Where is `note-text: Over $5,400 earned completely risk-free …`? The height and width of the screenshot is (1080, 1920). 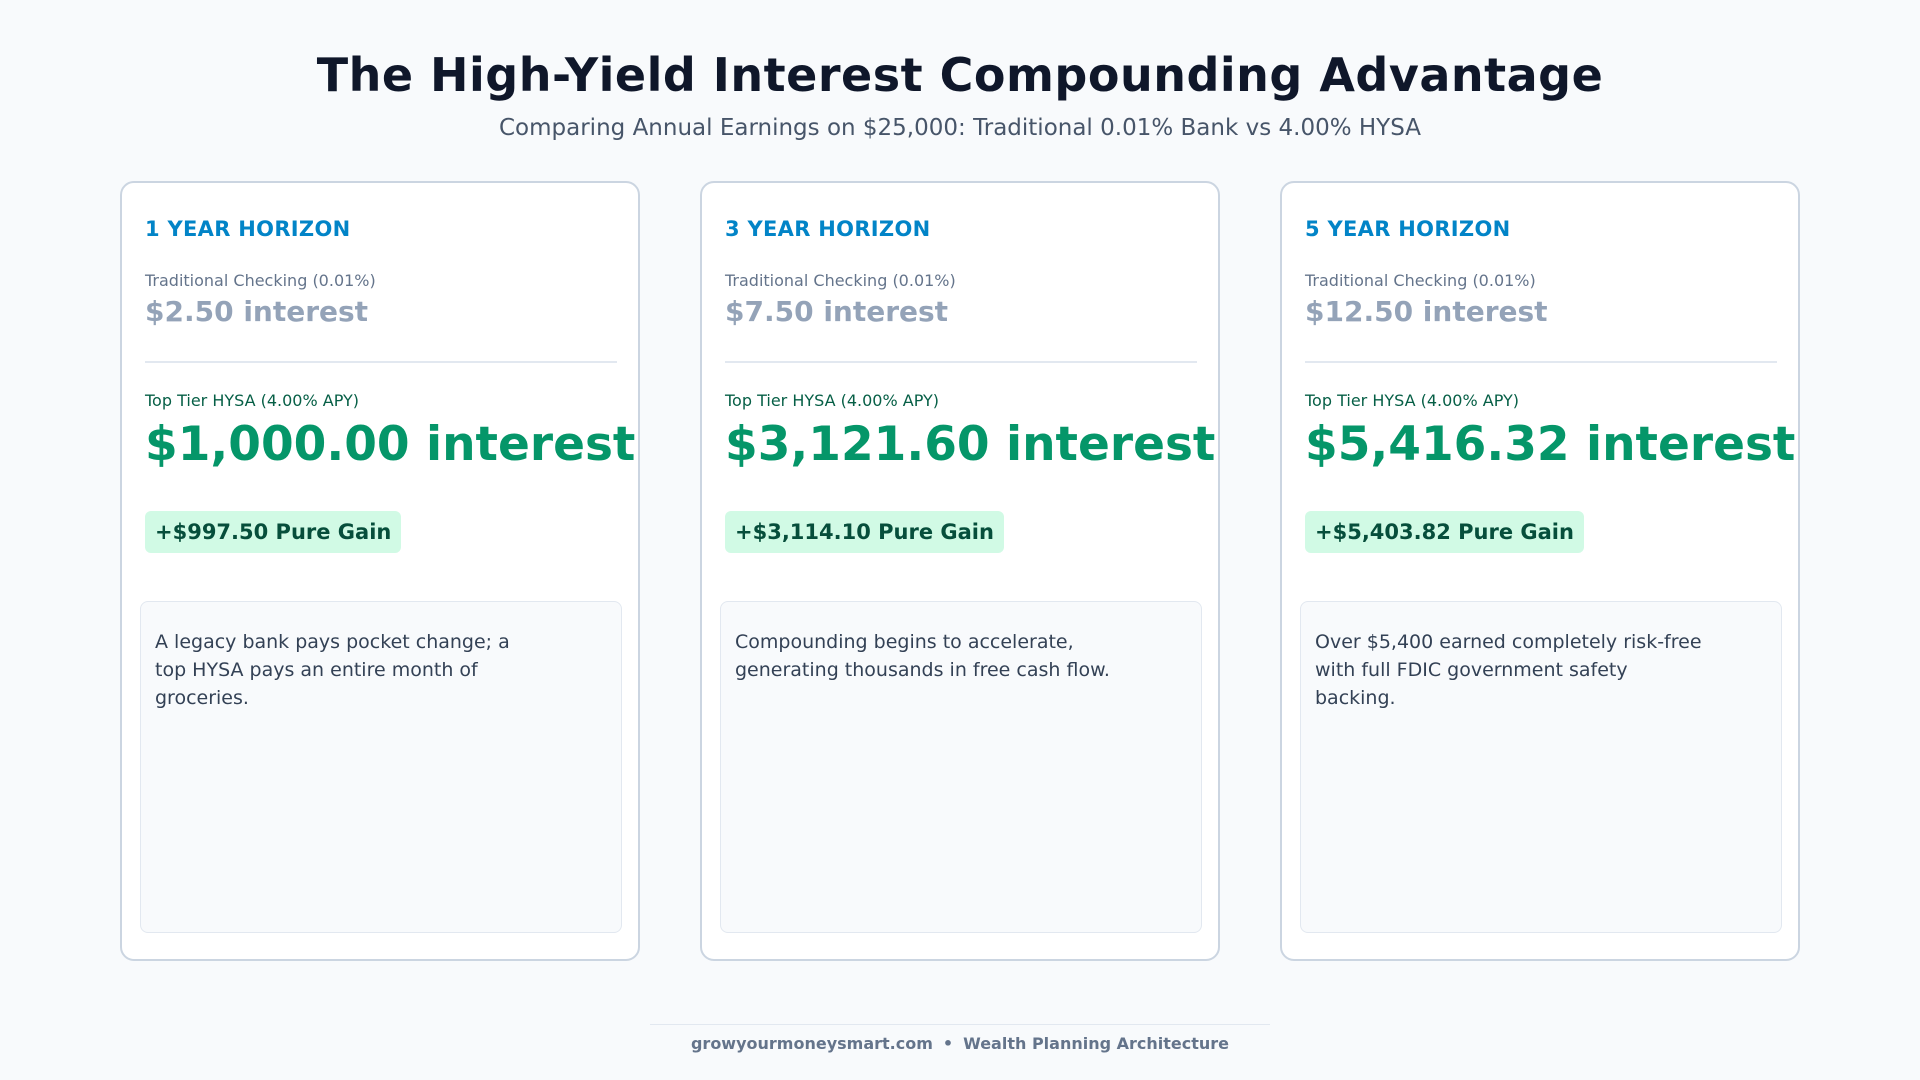
note-text: Over $5,400 earned completely risk-free … is located at coordinates (1508, 670).